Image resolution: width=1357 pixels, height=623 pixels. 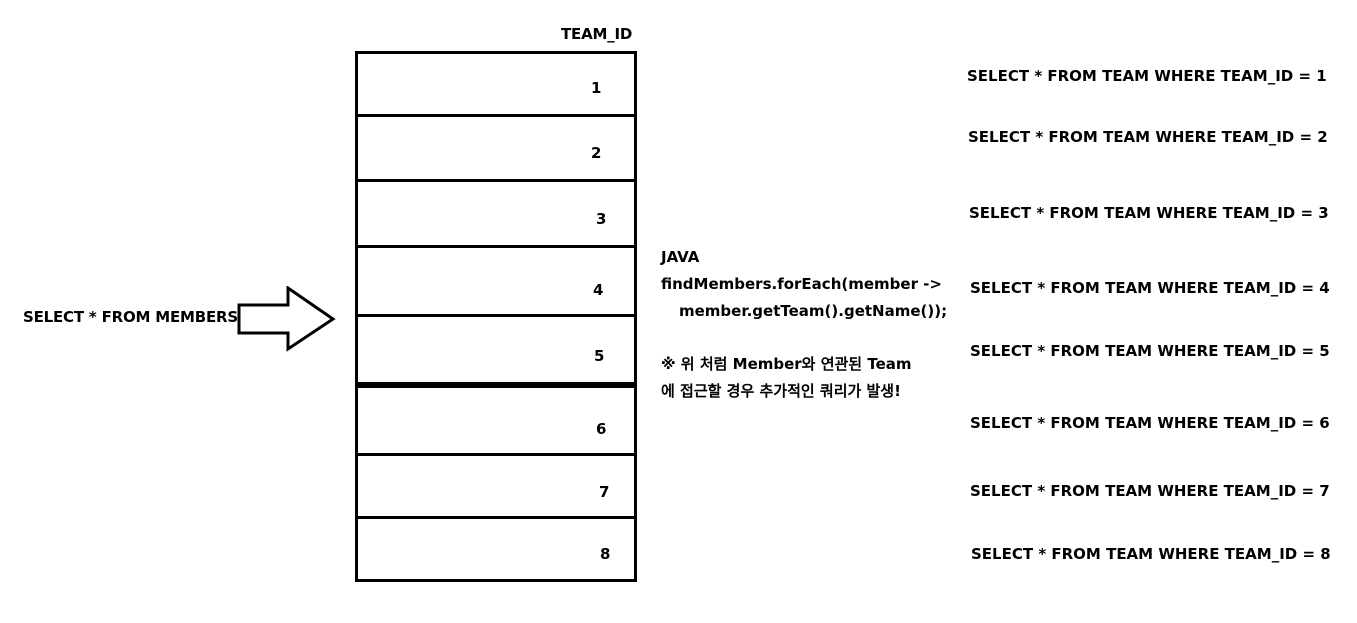 What do you see at coordinates (286, 319) in the screenshot?
I see `right-arrow-icon` at bounding box center [286, 319].